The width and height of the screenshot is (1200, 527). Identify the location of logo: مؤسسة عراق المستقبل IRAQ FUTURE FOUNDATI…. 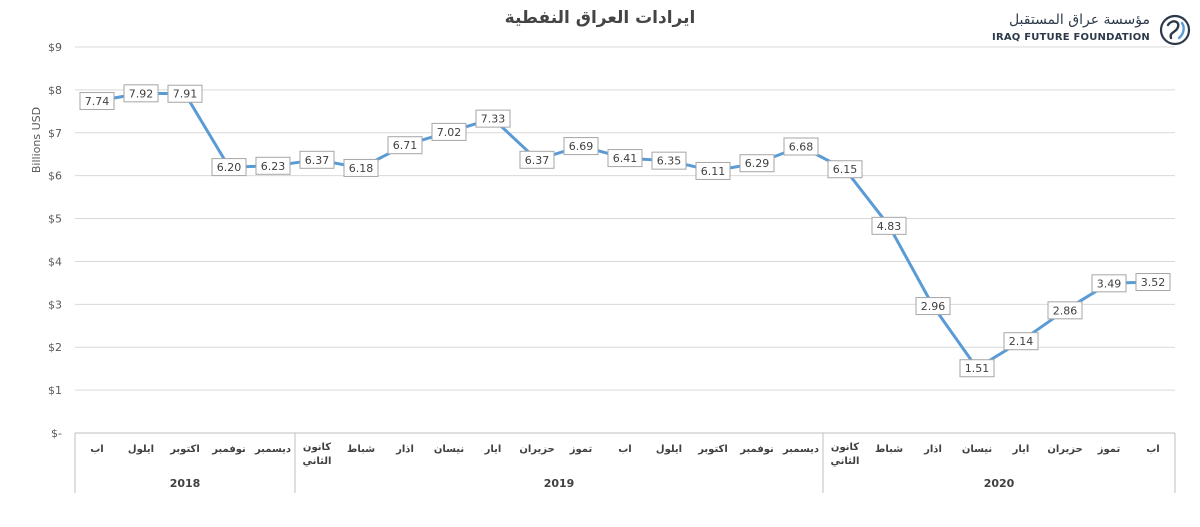
(1092, 31).